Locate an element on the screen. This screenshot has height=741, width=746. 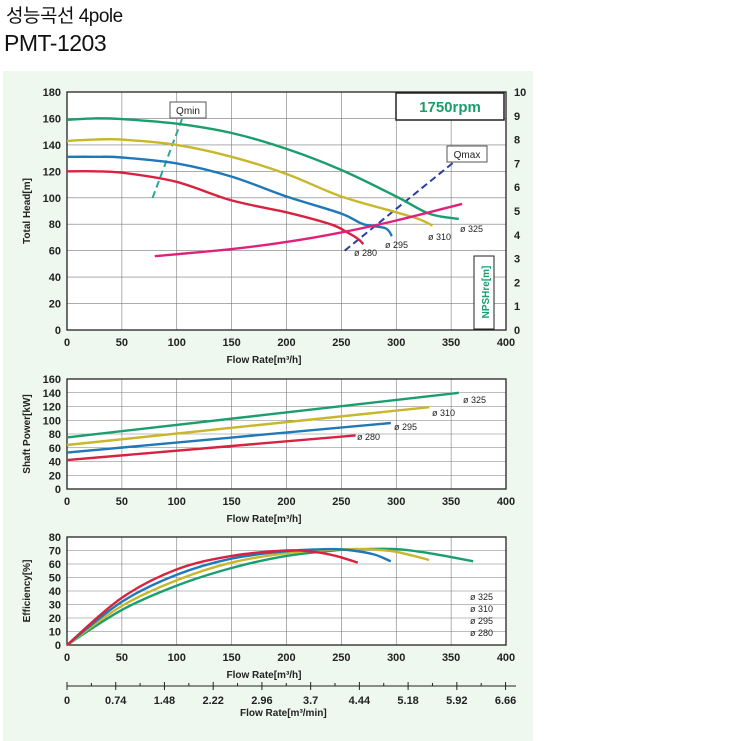
y2-tick-label: 8 is located at coordinates (517, 141).